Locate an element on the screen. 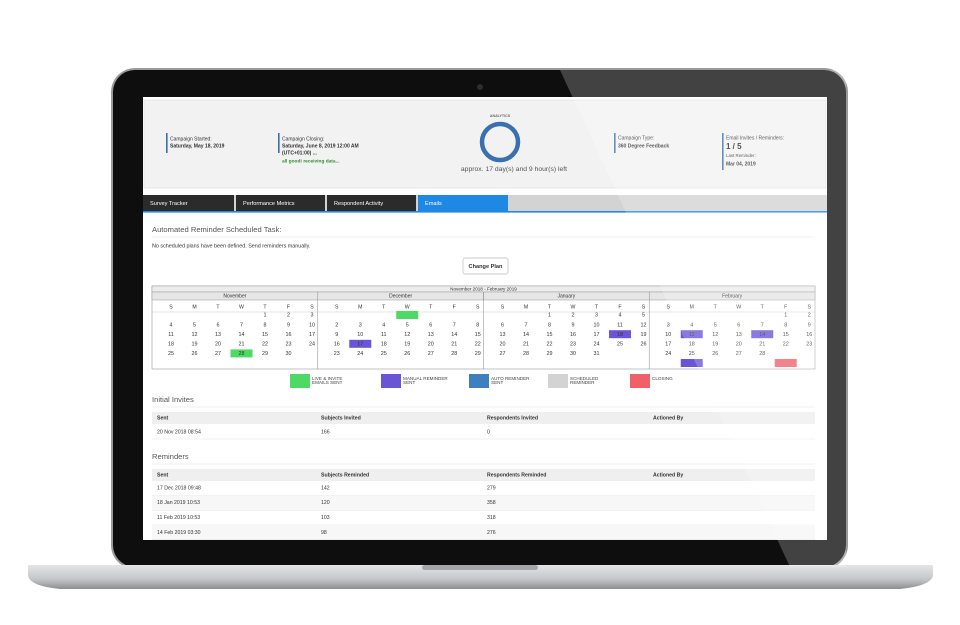 This screenshot has height=625, width=960. month-name: February is located at coordinates (732, 297).